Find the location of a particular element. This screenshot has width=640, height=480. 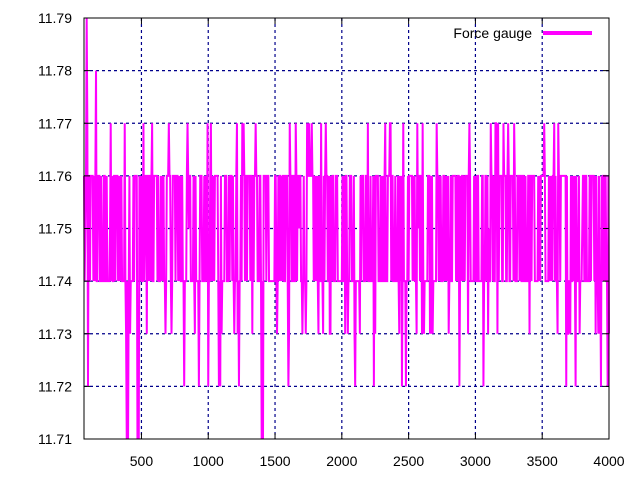

y-tick-label: 11.79 is located at coordinates (55, 18).